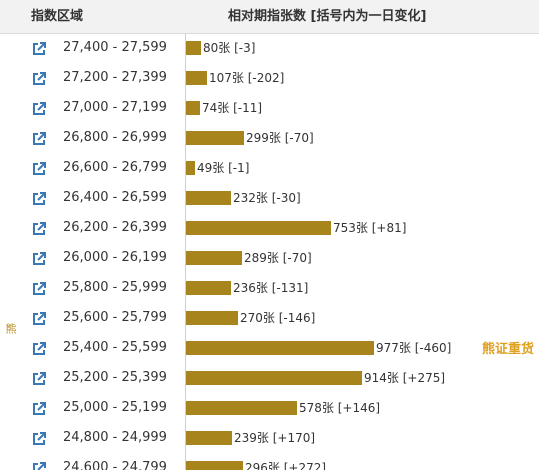  I want to click on table-row: 27,200 - 27,399 107张 [-202], so click(269, 78).